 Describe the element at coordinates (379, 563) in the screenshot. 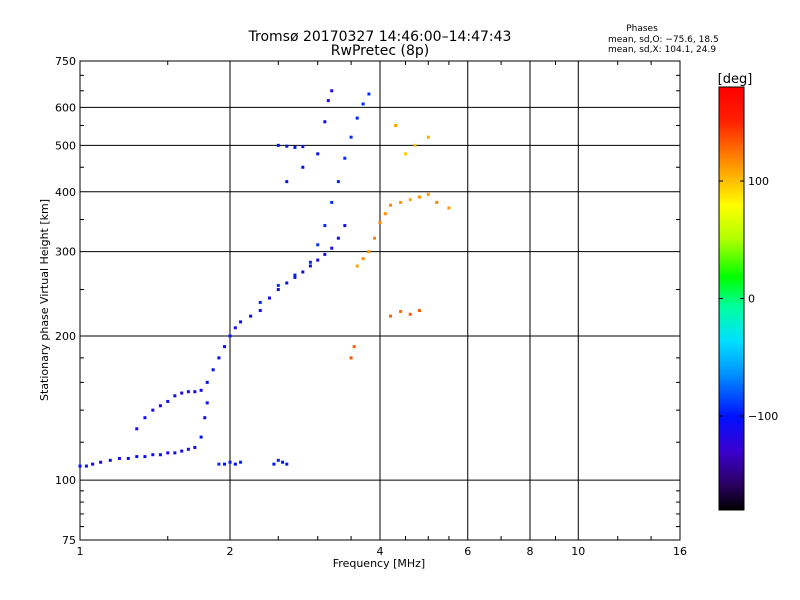

I see `x-axis-label: Frequency [MHz]` at that location.